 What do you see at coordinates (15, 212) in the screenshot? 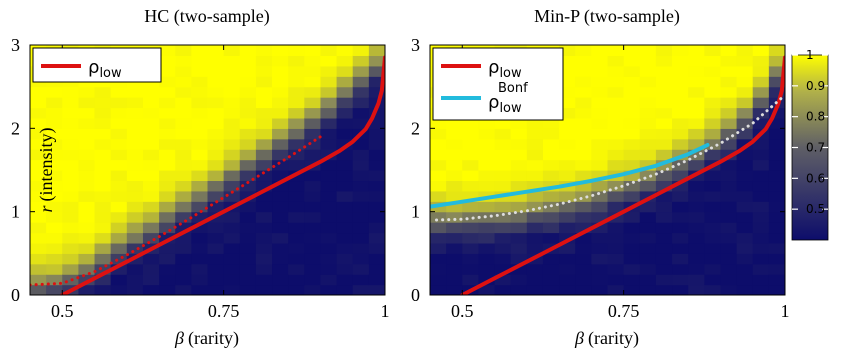
I see `y-tick-label: 1` at bounding box center [15, 212].